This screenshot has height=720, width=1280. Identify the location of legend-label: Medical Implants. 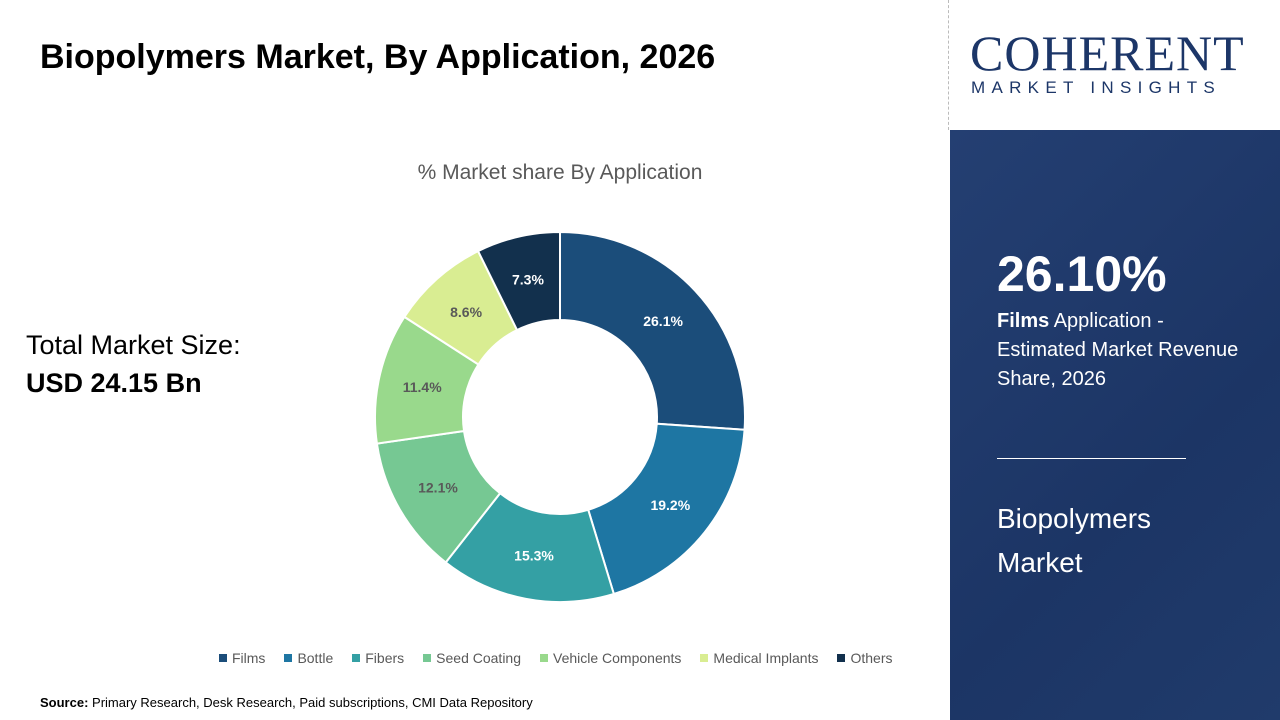
(766, 658).